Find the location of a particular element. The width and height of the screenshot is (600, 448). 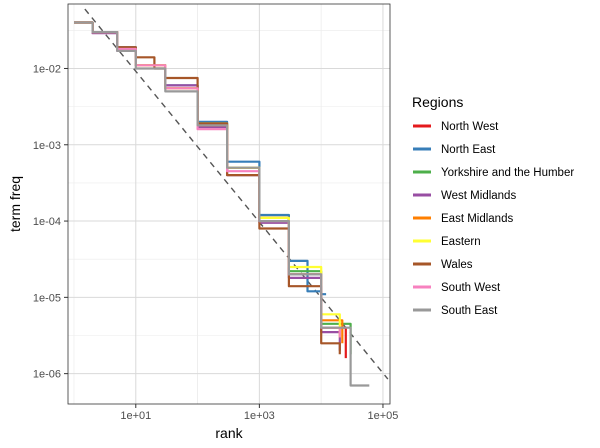

legend-label-south-west: South West is located at coordinates (471, 288).